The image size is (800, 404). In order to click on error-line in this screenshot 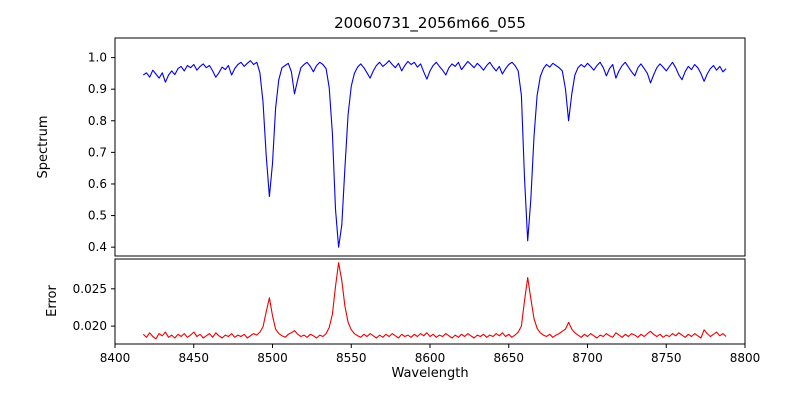, I will do `click(434, 301)`.